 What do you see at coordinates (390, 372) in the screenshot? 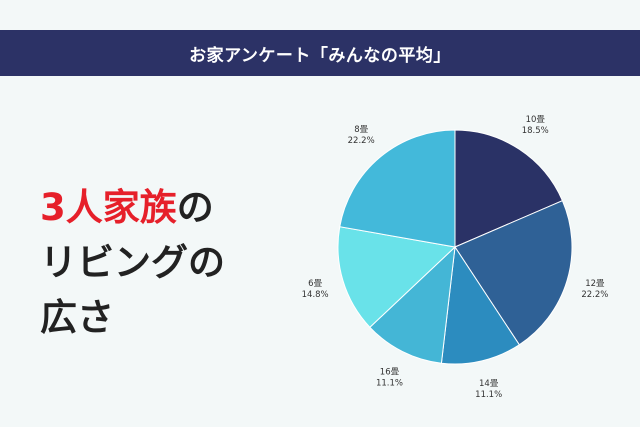
I see `slice-category-label: 16畳` at bounding box center [390, 372].